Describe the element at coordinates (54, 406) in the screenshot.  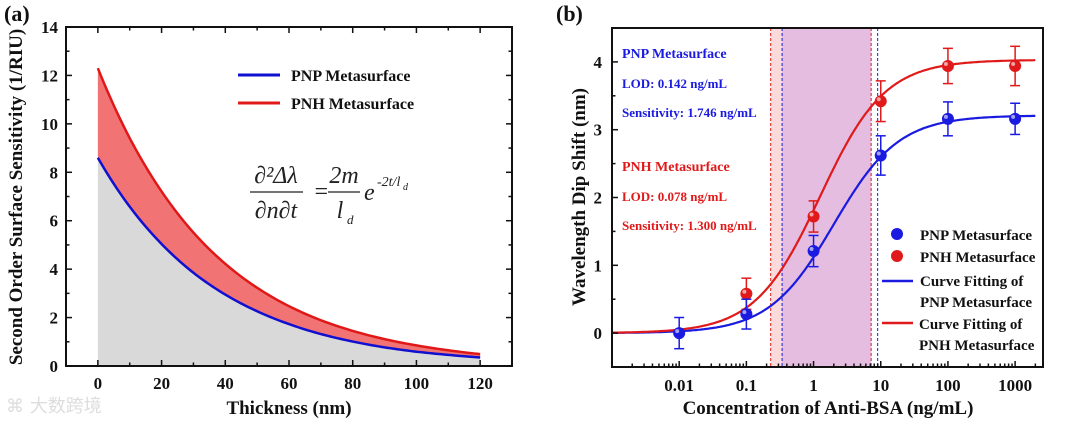
I see `watermark-logo: ⌘ 大数跨境` at that location.